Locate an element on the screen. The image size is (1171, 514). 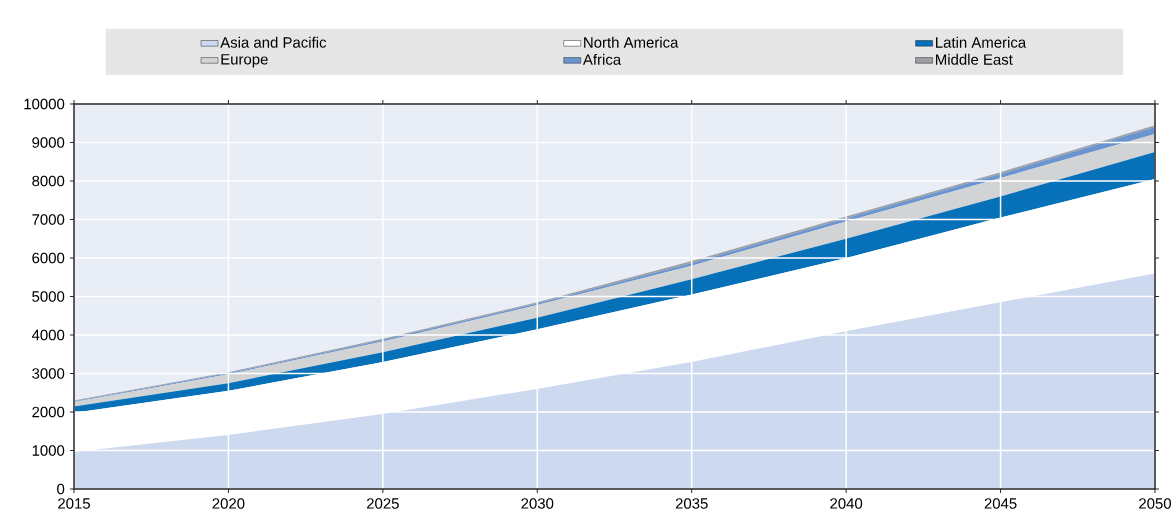
x-tick-label: 2015 is located at coordinates (74, 503).